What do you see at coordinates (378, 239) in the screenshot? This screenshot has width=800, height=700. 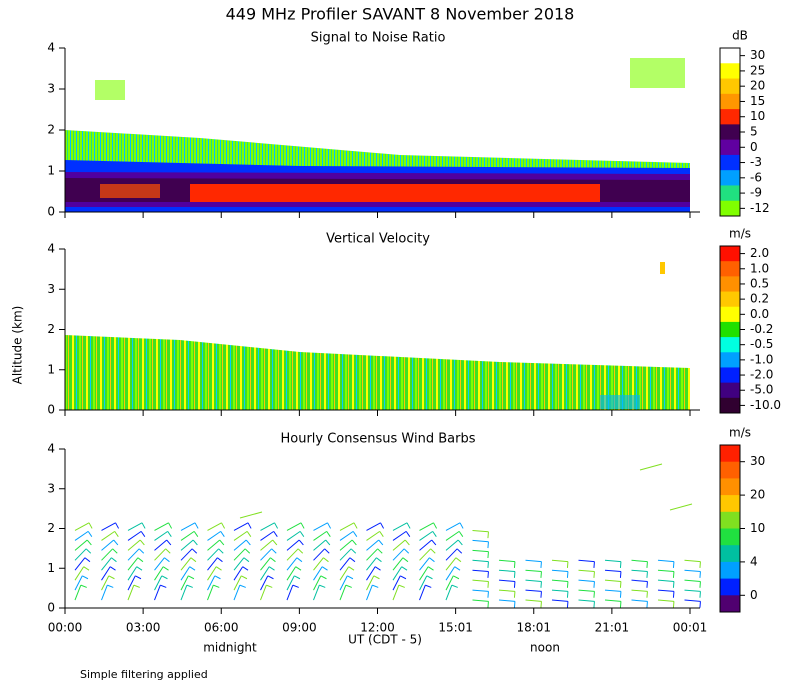 I see `panel-title: Vertical Velocity` at bounding box center [378, 239].